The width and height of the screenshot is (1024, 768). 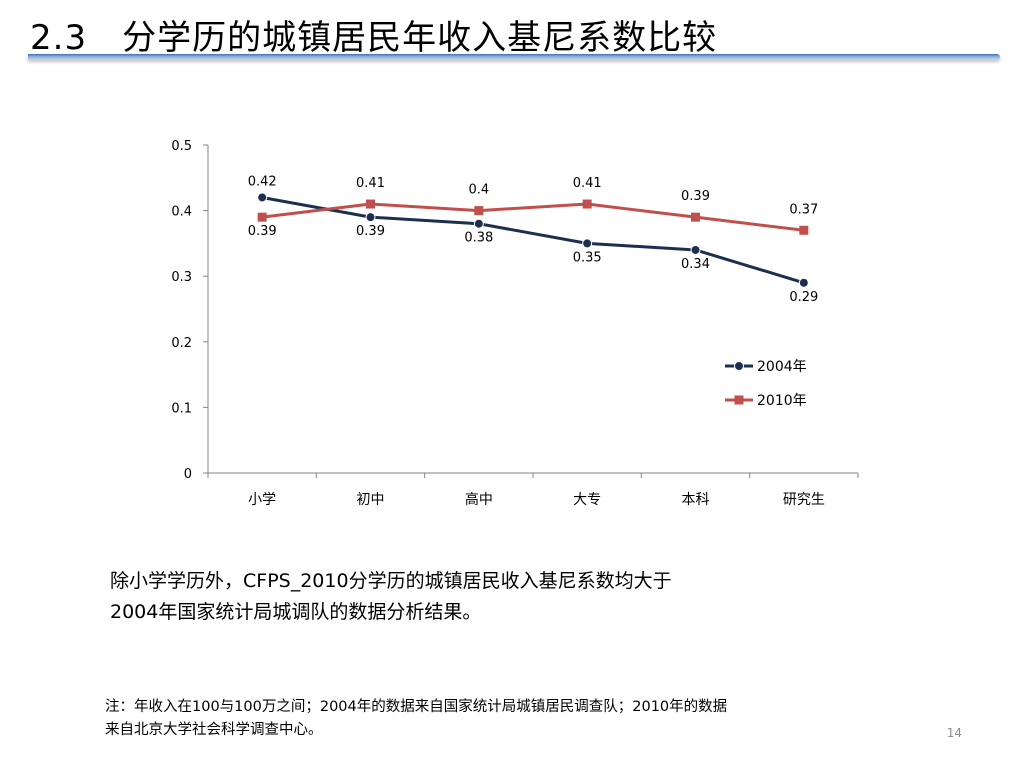 I want to click on data-label: 0.4, so click(x=478, y=190).